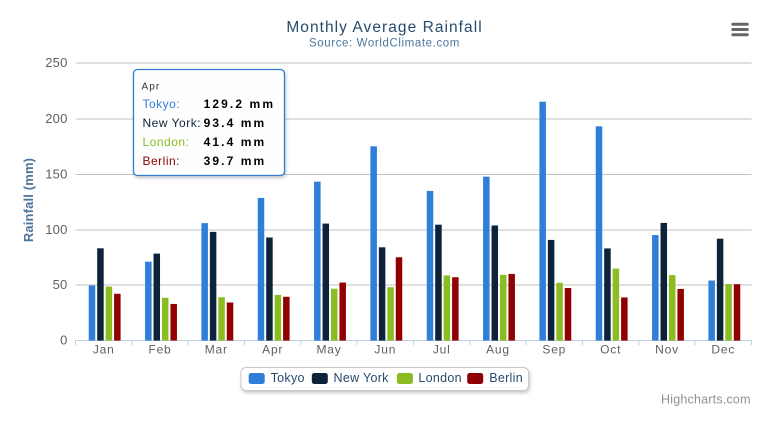 This screenshot has width=769, height=421. What do you see at coordinates (442, 349) in the screenshot?
I see `svg-text: Jul` at bounding box center [442, 349].